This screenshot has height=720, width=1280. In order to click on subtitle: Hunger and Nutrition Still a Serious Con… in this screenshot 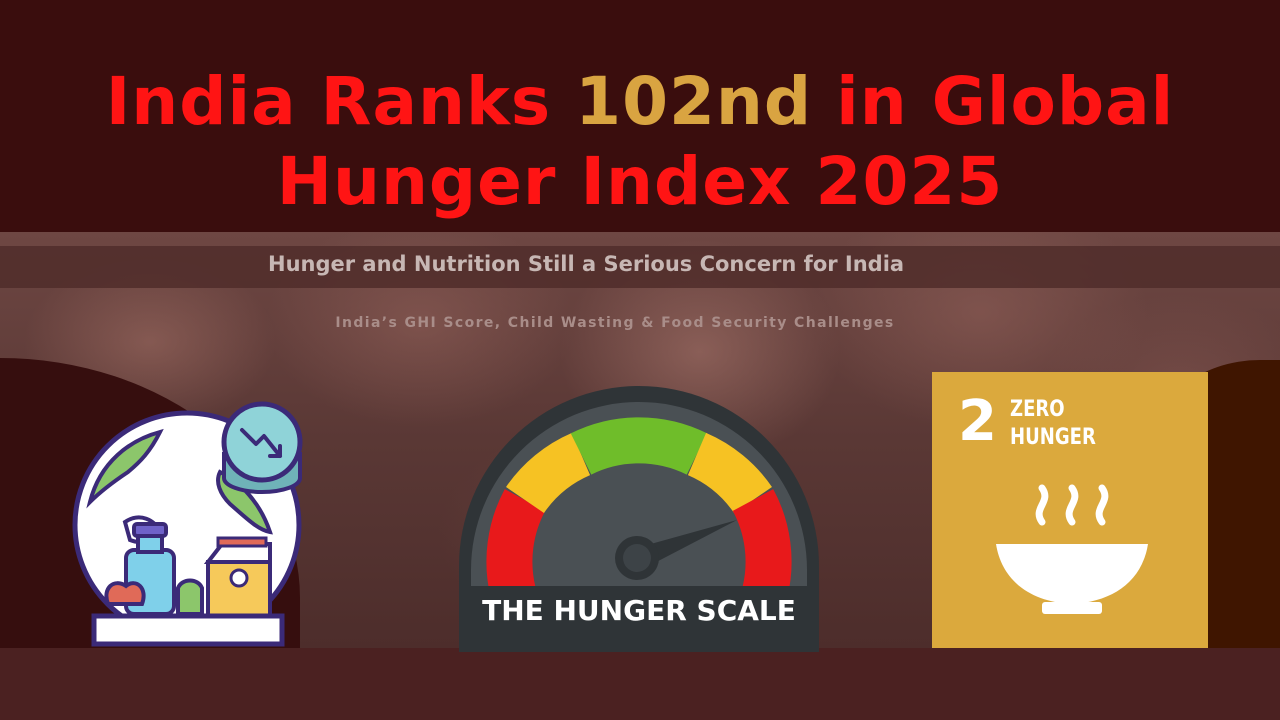, I will do `click(586, 264)`.